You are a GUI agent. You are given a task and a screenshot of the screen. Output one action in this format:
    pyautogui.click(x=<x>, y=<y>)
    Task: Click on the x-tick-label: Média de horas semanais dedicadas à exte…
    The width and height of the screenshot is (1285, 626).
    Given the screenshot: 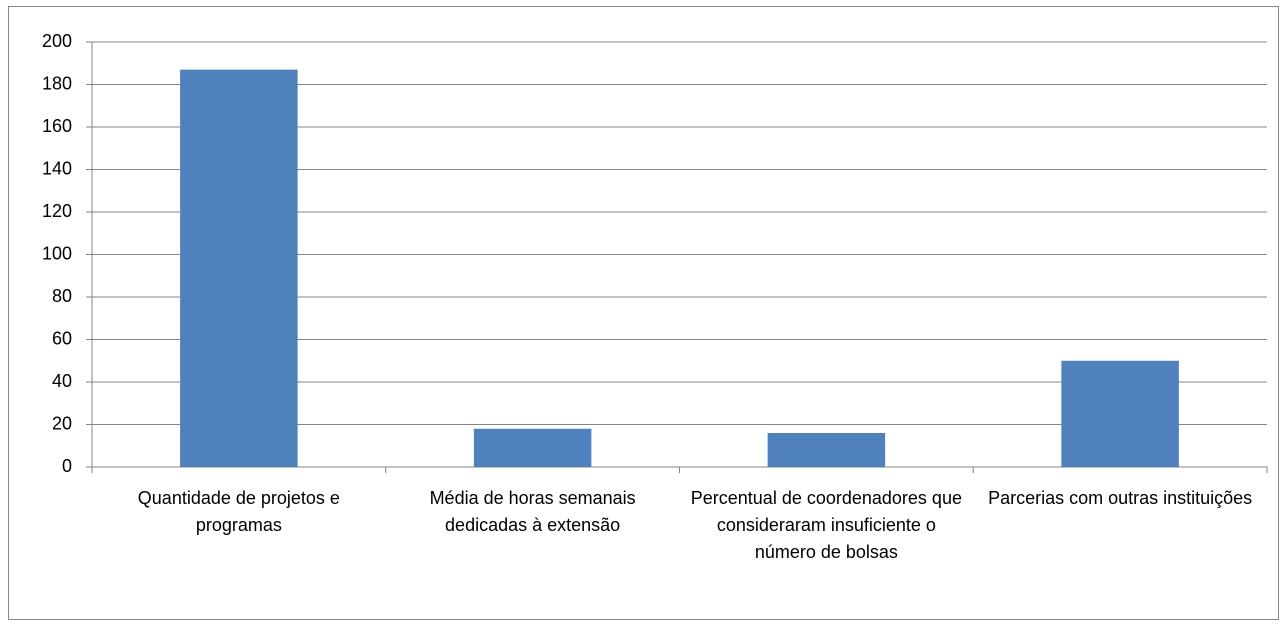 What is the action you would take?
    pyautogui.click(x=532, y=511)
    